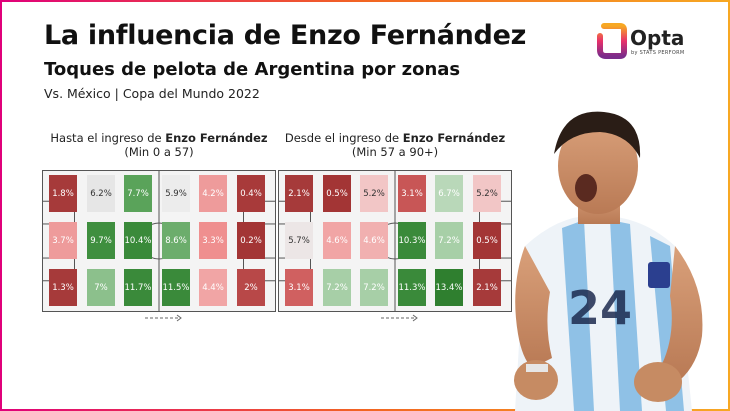 This screenshot has width=730, height=411. Describe the element at coordinates (600, 308) in the screenshot. I see `svg-text: 24` at that location.